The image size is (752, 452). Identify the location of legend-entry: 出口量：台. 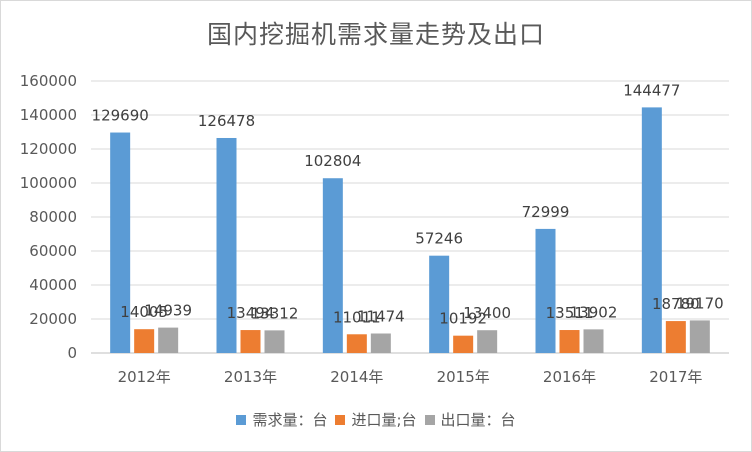
(470, 419).